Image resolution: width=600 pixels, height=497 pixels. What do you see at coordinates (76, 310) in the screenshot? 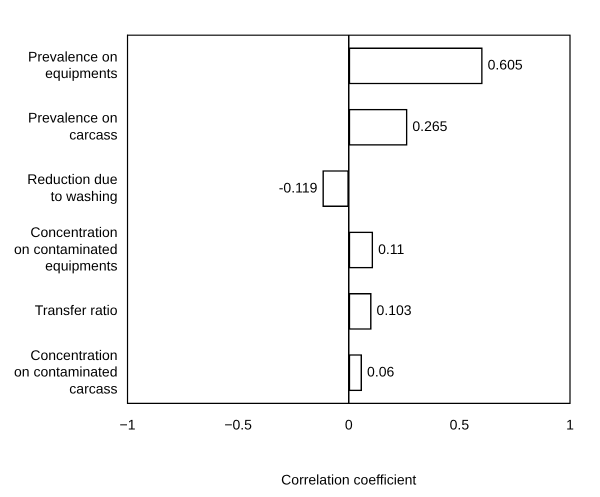
I see `y-tick-label: Transfer ratio` at bounding box center [76, 310].